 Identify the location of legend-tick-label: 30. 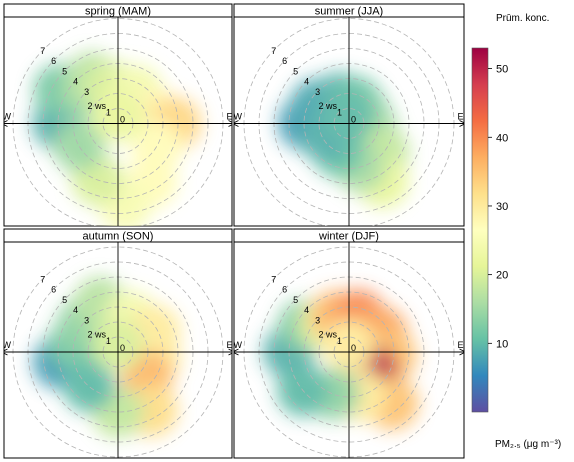
(502, 207).